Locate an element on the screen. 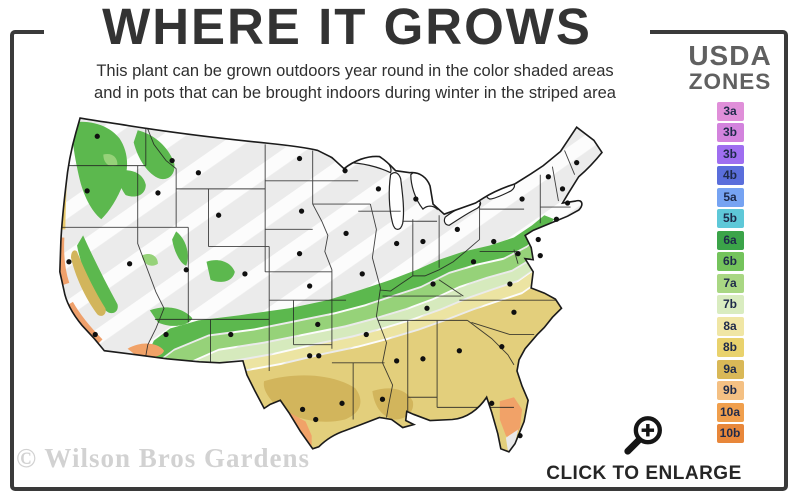 Image resolution: width=800 pixels, height=500 pixels. zone-swatch-list: 3a 3b 3b 4b 5a 5b 6a 6b 7a 7b 8a 8b 9a 9b 10a 10b is located at coordinates (730, 272).